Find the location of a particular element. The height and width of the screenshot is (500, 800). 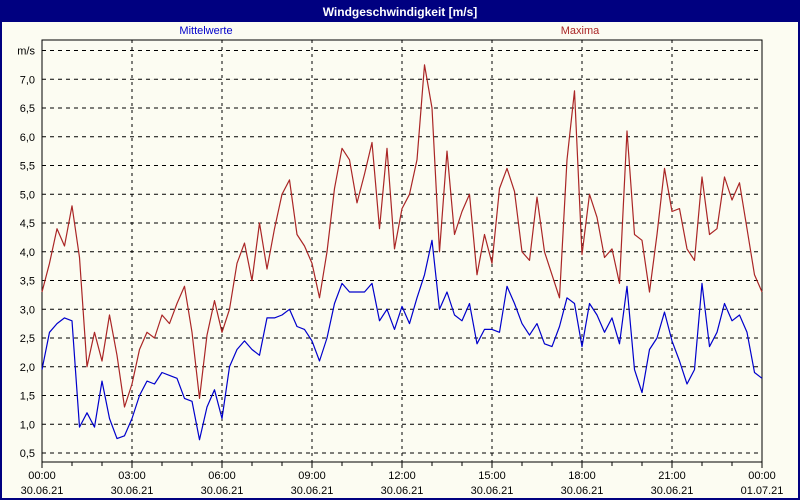

y-tick-label: 7,0 is located at coordinates (27, 80).